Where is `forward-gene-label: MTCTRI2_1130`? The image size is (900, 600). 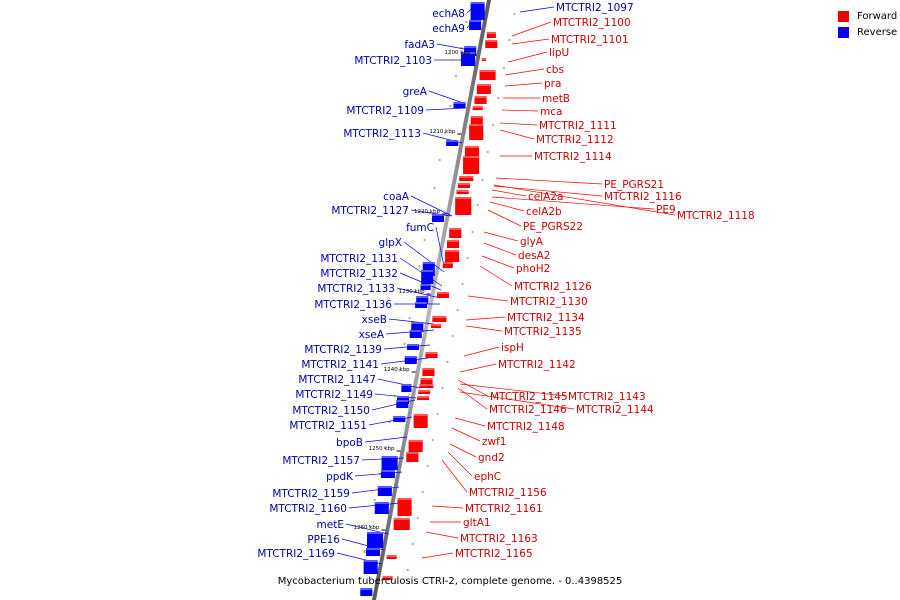
forward-gene-label: MTCTRI2_1130 is located at coordinates (549, 302).